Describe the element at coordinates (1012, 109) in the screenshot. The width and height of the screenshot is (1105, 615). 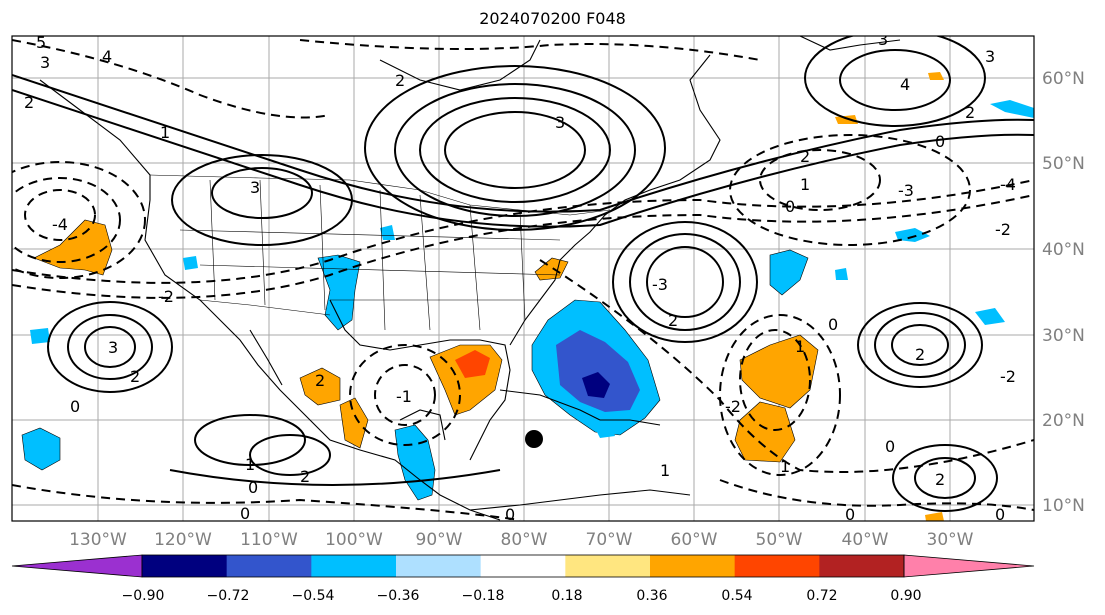
I see `shade-blue-uk` at that location.